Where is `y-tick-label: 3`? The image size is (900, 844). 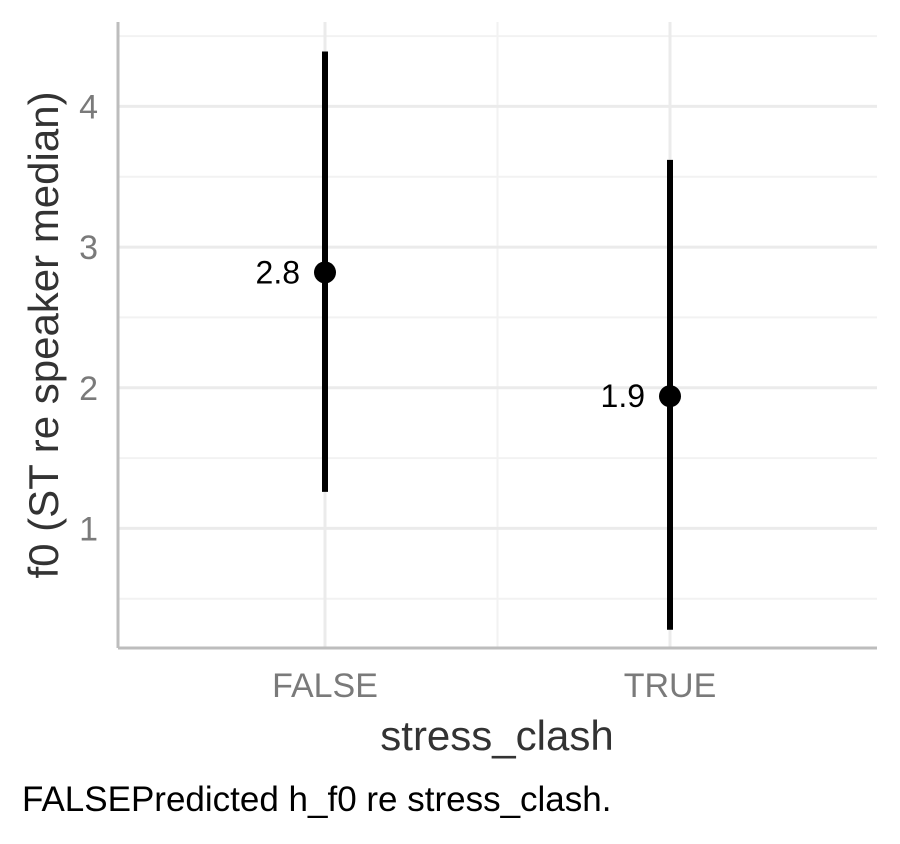 y-tick-label: 3 is located at coordinates (88, 248).